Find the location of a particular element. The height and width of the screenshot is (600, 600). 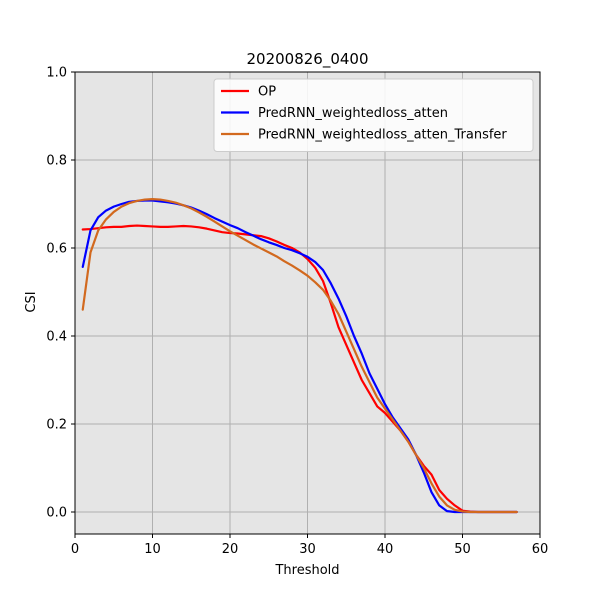

y-tick-label: 0.2 is located at coordinates (56, 425).